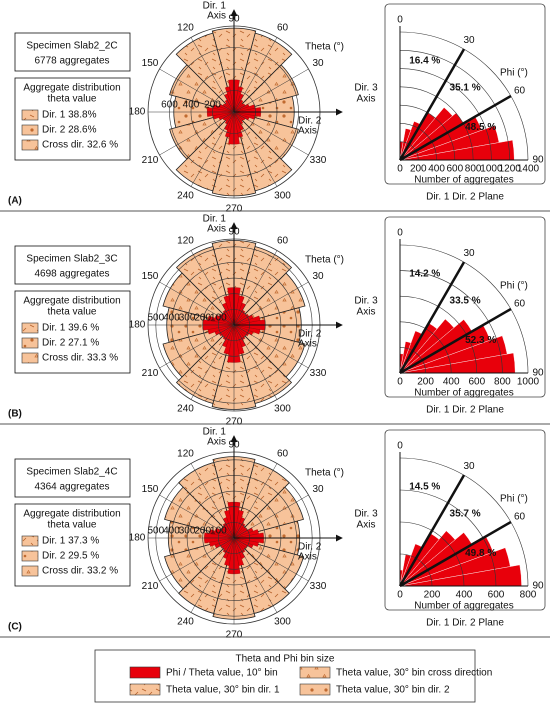  I want to click on theta-unit-label: Theta (°), so click(324, 47).